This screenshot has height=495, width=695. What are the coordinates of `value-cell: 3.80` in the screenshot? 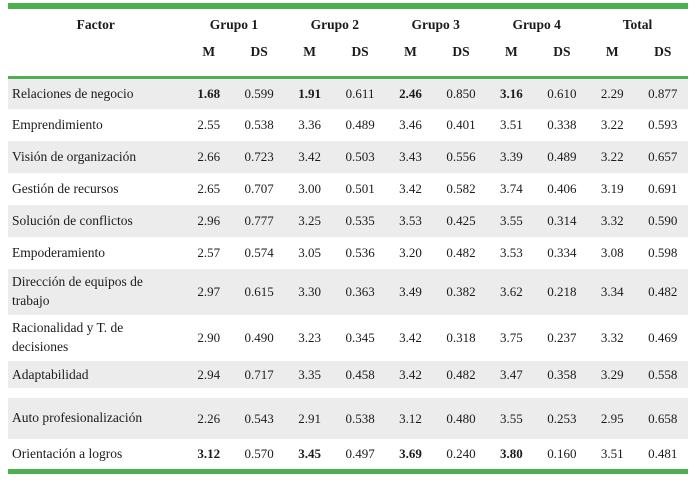 It's located at (511, 453).